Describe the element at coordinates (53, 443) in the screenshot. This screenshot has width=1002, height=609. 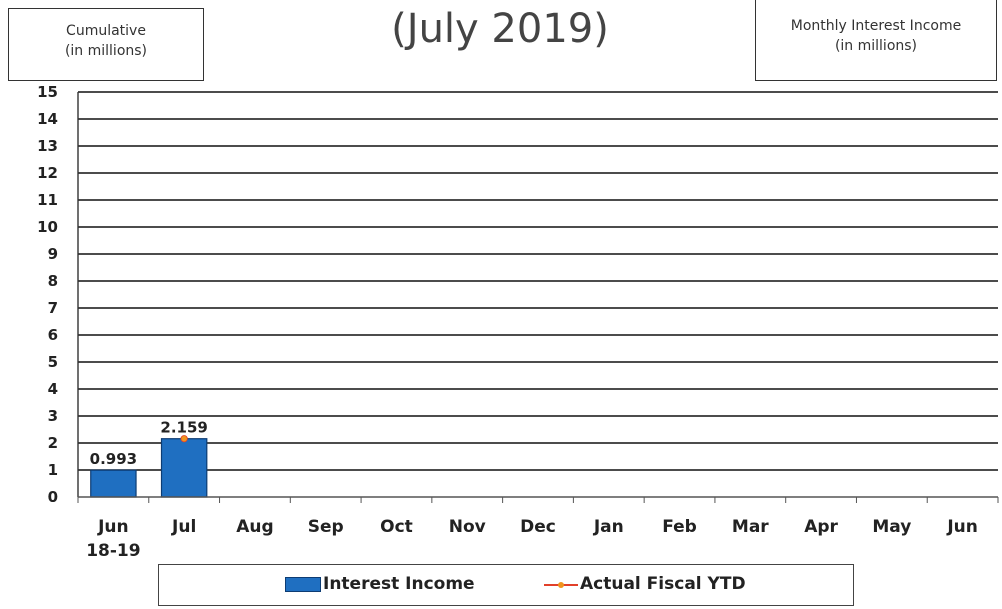
I see `y-tick-label: 2` at that location.